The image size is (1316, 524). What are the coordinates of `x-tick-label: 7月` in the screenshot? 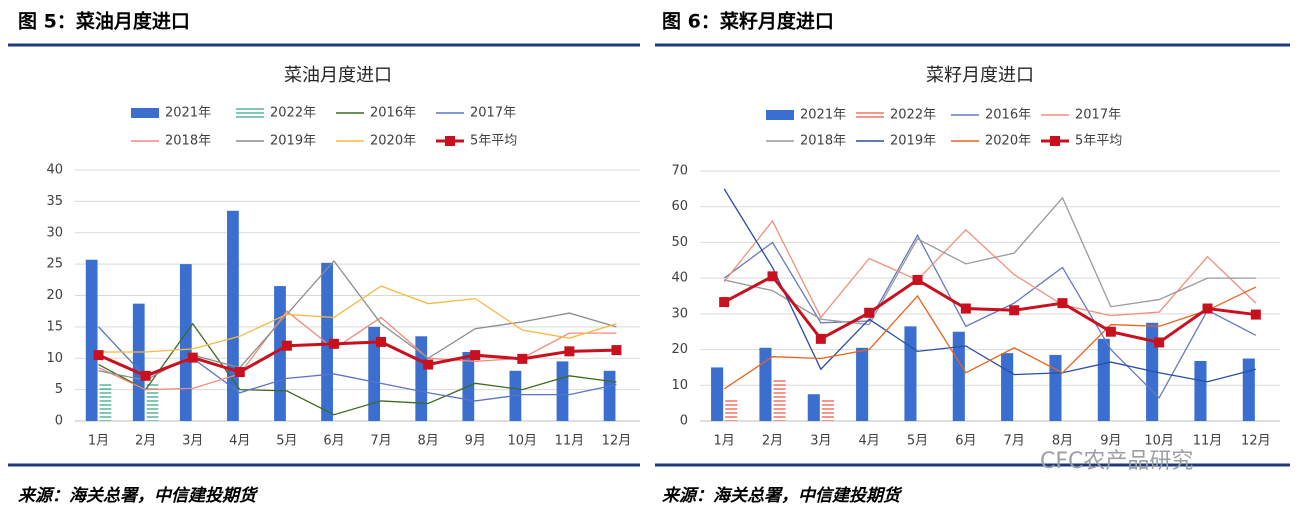 It's located at (1014, 441).